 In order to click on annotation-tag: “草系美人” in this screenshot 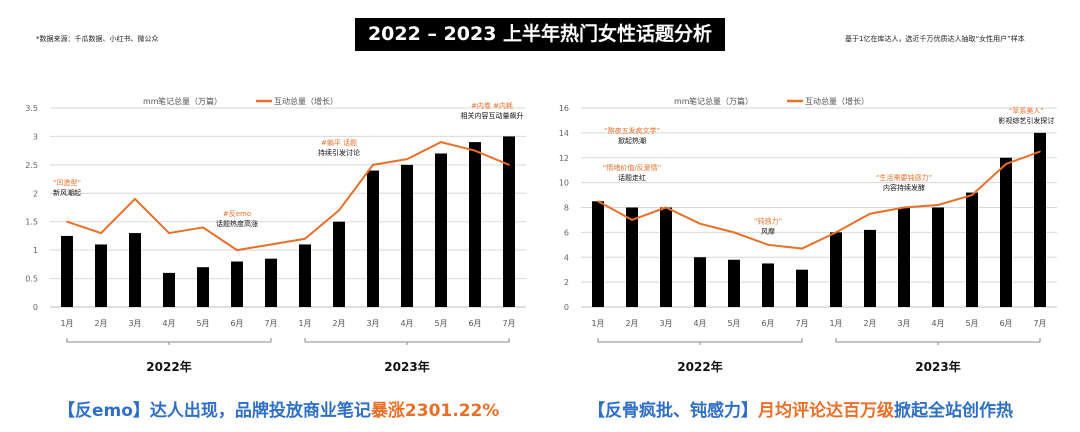, I will do `click(1026, 110)`.